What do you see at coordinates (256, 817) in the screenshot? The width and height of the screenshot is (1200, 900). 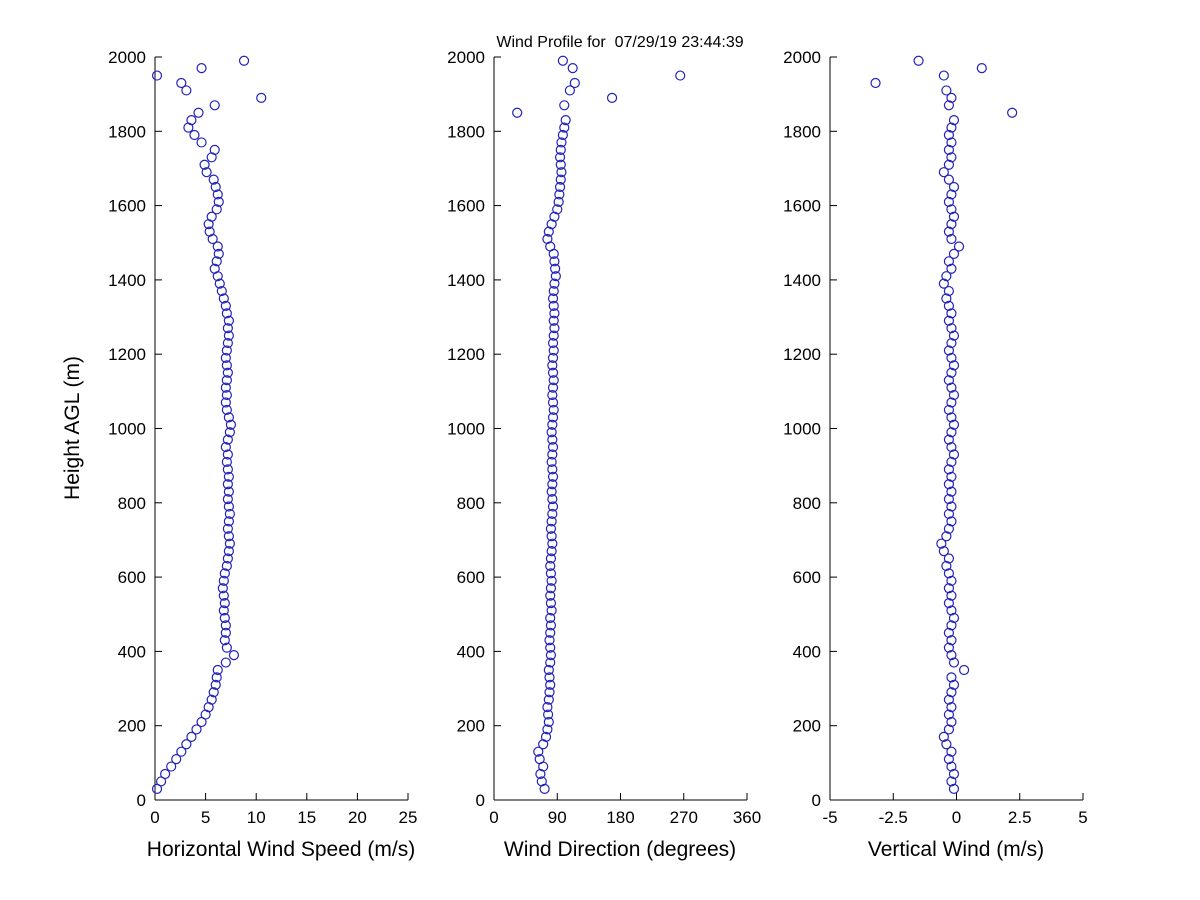 I see `svg-text: 10` at bounding box center [256, 817].